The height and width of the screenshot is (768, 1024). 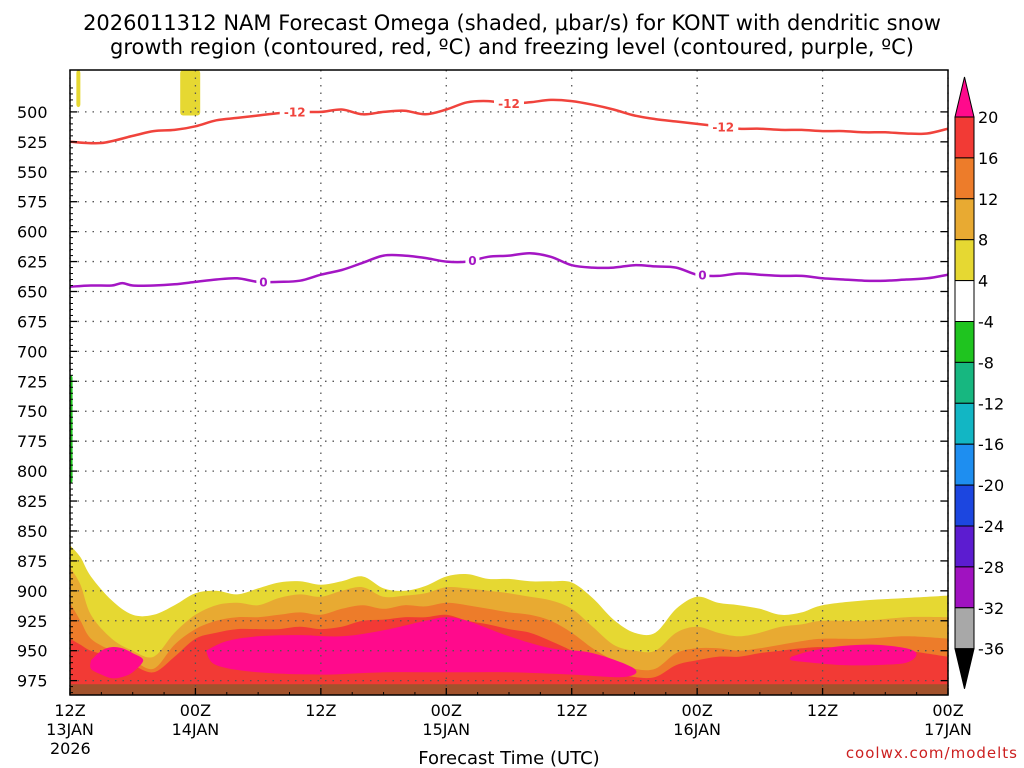 I want to click on y-tick-label: 700, so click(x=32, y=351).